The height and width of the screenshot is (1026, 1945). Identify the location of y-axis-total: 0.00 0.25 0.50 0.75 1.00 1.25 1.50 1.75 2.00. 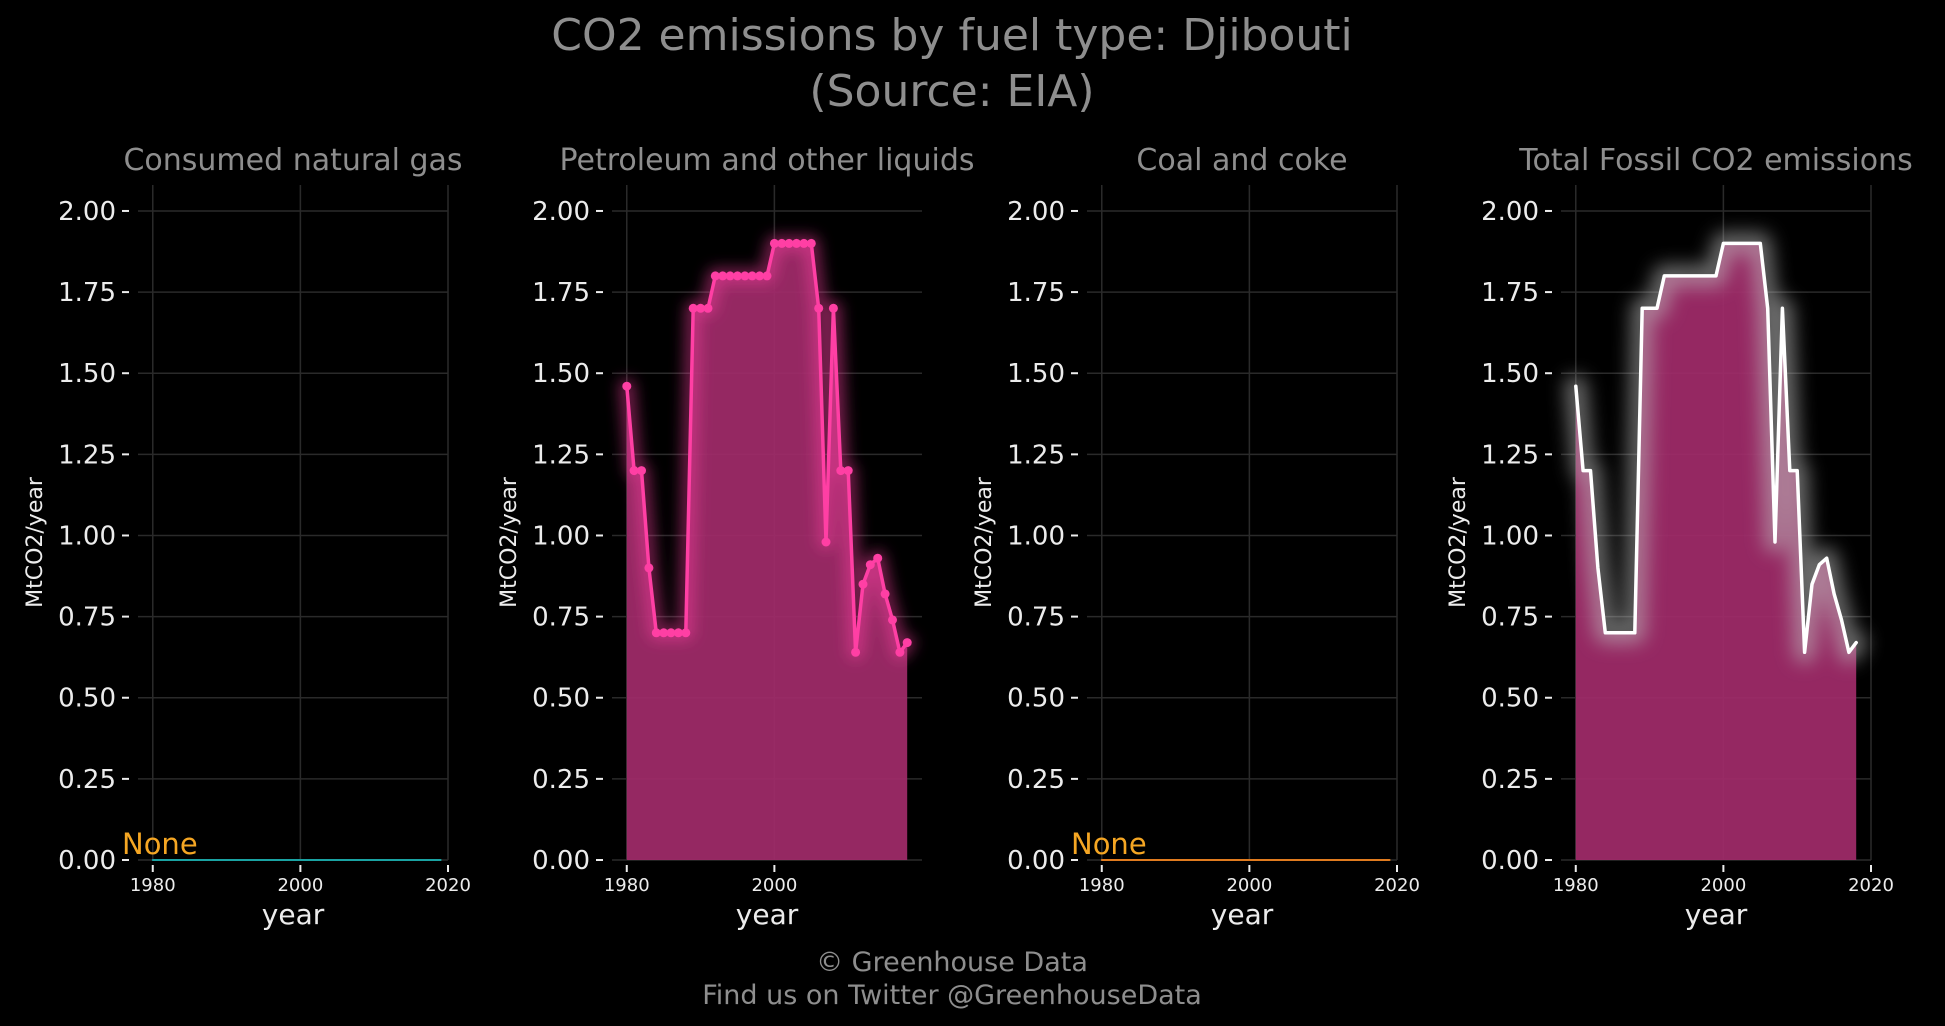
(1516, 536).